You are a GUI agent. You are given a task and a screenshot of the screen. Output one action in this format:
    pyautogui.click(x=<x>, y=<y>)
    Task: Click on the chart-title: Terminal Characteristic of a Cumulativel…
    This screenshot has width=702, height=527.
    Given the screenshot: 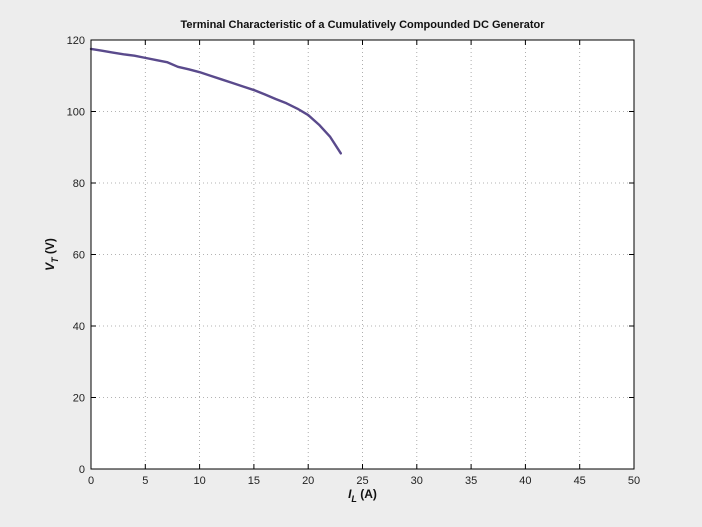 What is the action you would take?
    pyautogui.click(x=362, y=25)
    